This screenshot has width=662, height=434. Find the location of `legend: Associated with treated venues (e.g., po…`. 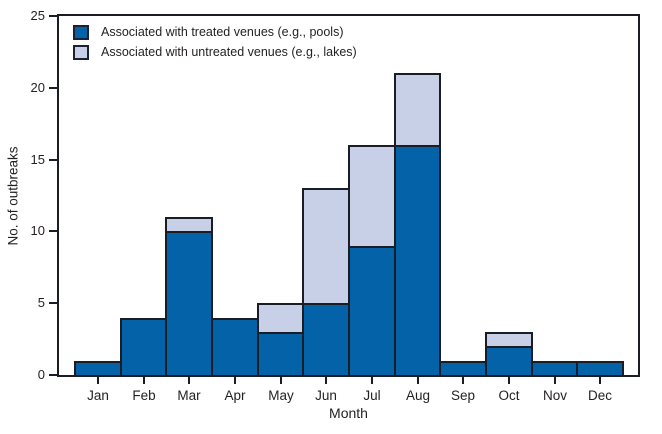

legend: Associated with treated venues (e.g., po… is located at coordinates (215, 42).